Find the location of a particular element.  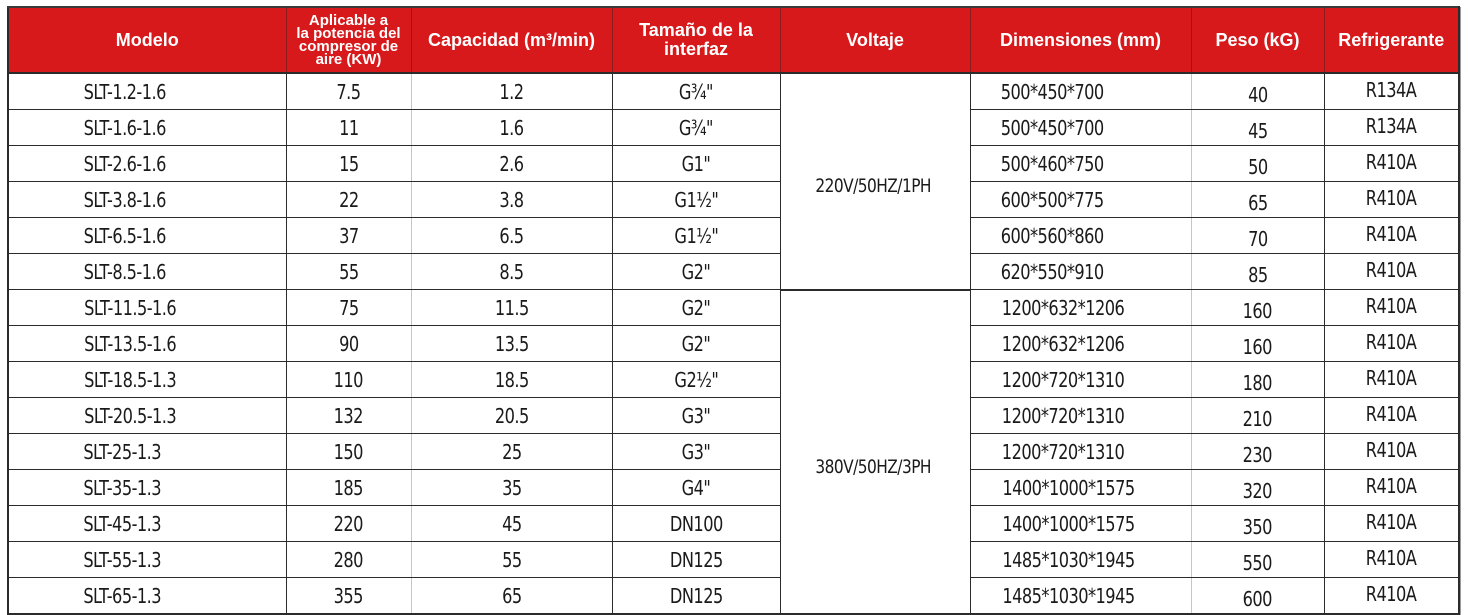

cell-interface: DN125 is located at coordinates (696, 596).